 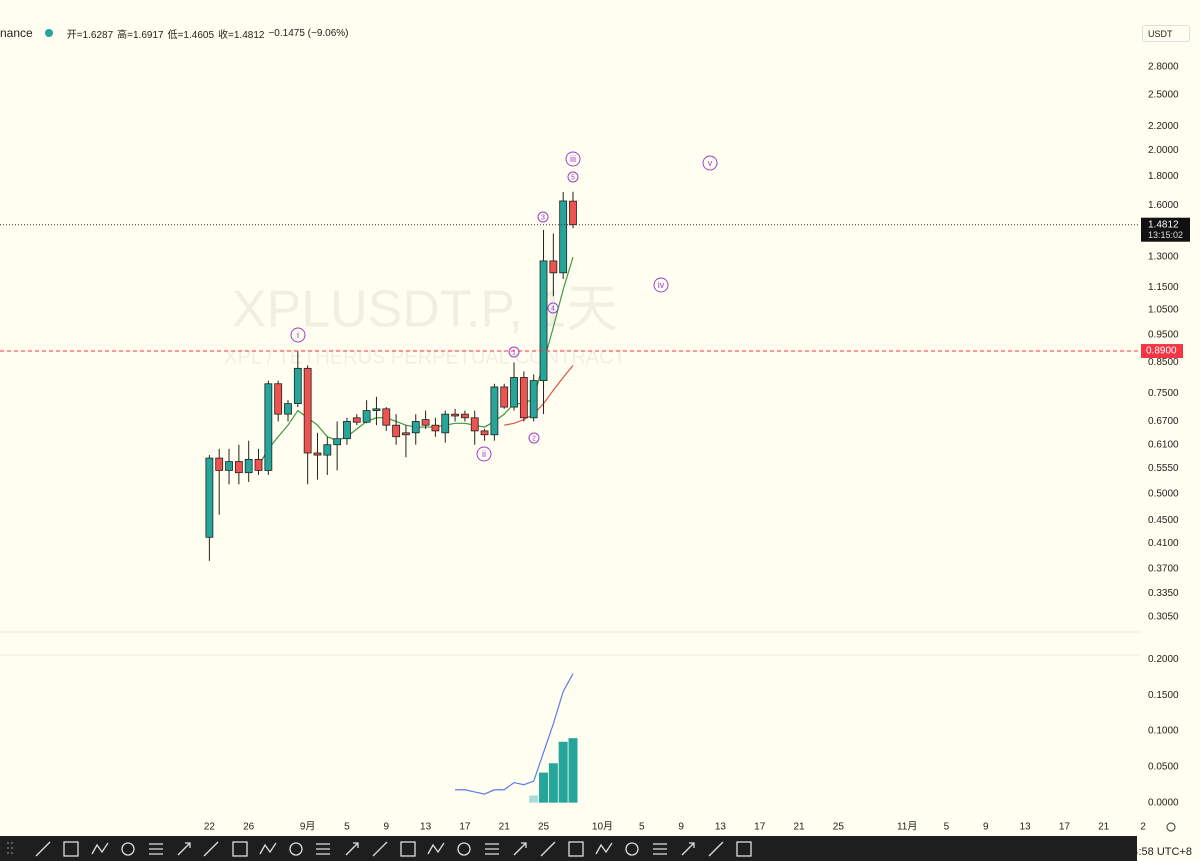 I want to click on y-tick-label: 0.5000, so click(x=1163, y=494).